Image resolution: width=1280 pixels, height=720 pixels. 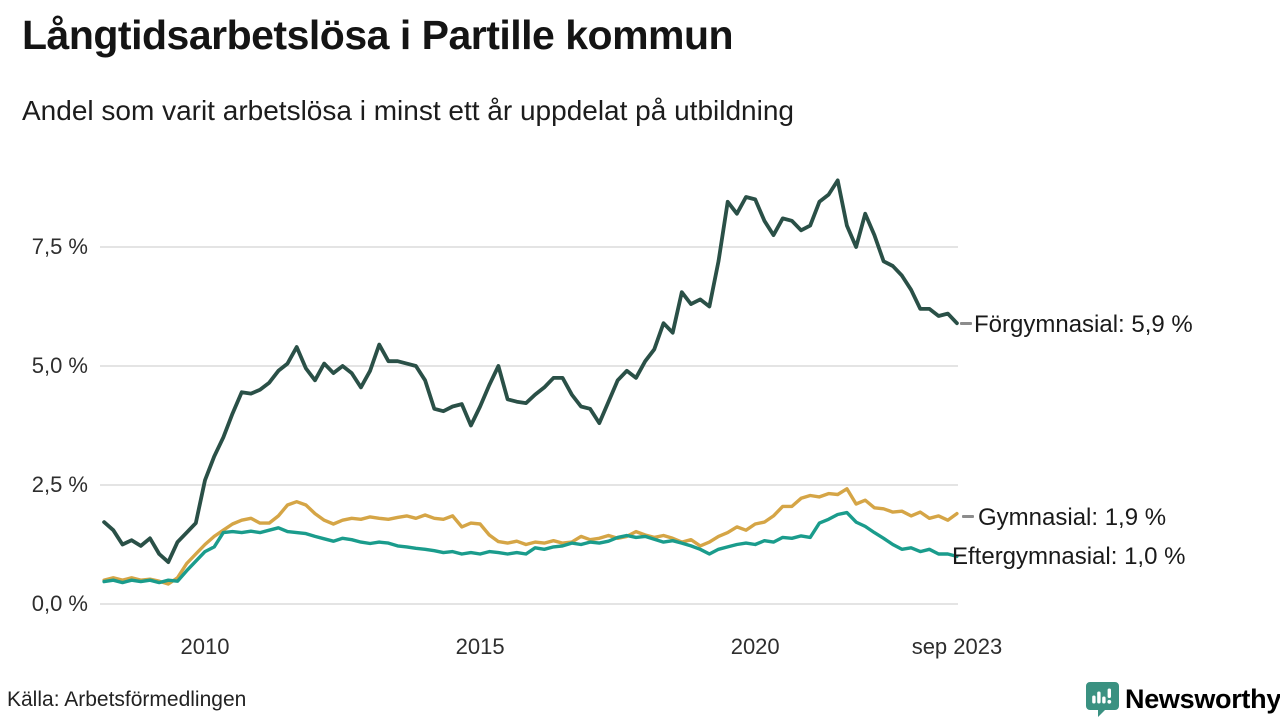 What do you see at coordinates (480, 646) in the screenshot?
I see `x-axis-tick-label: 2015` at bounding box center [480, 646].